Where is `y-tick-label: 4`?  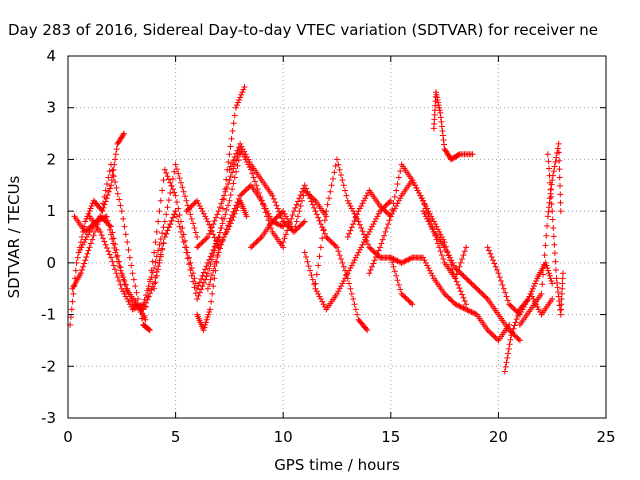
y-tick-label: 4 is located at coordinates (51, 56).